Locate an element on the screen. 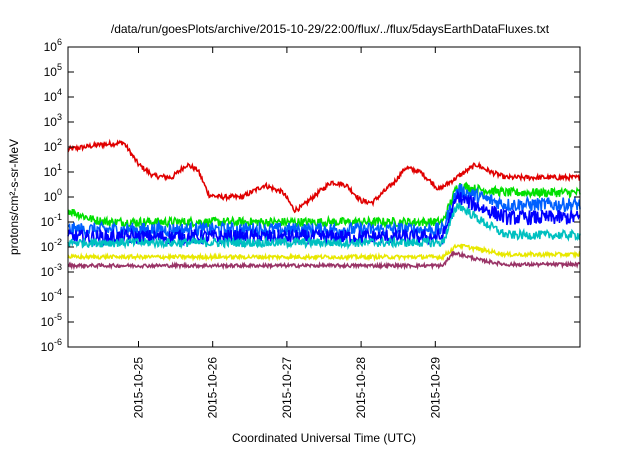 This screenshot has height=453, width=640. y-tick-label-exponent: 0 is located at coordinates (59, 192).